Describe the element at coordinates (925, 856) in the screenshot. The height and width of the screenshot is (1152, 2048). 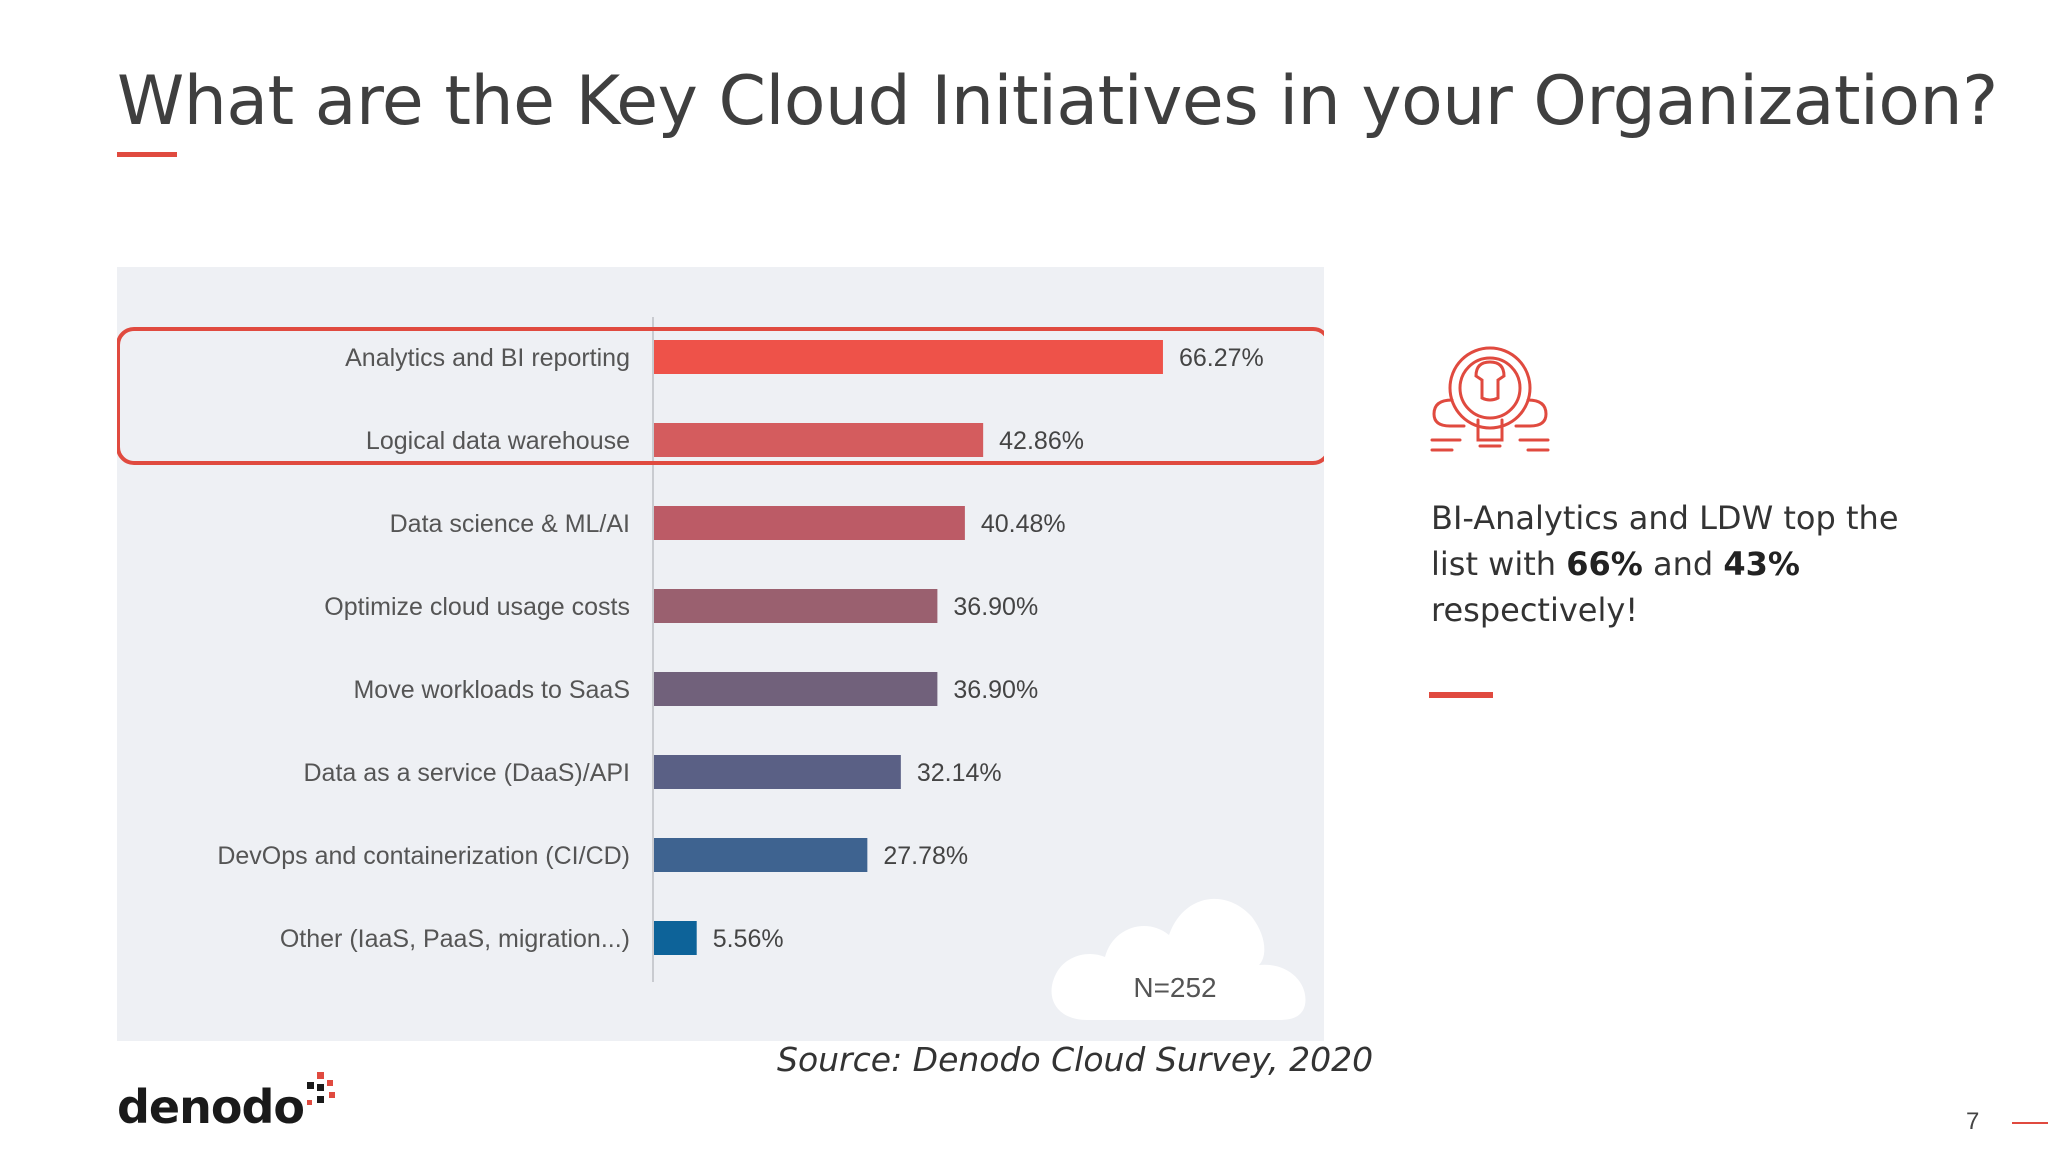
I see `value-label: 27.78%` at that location.